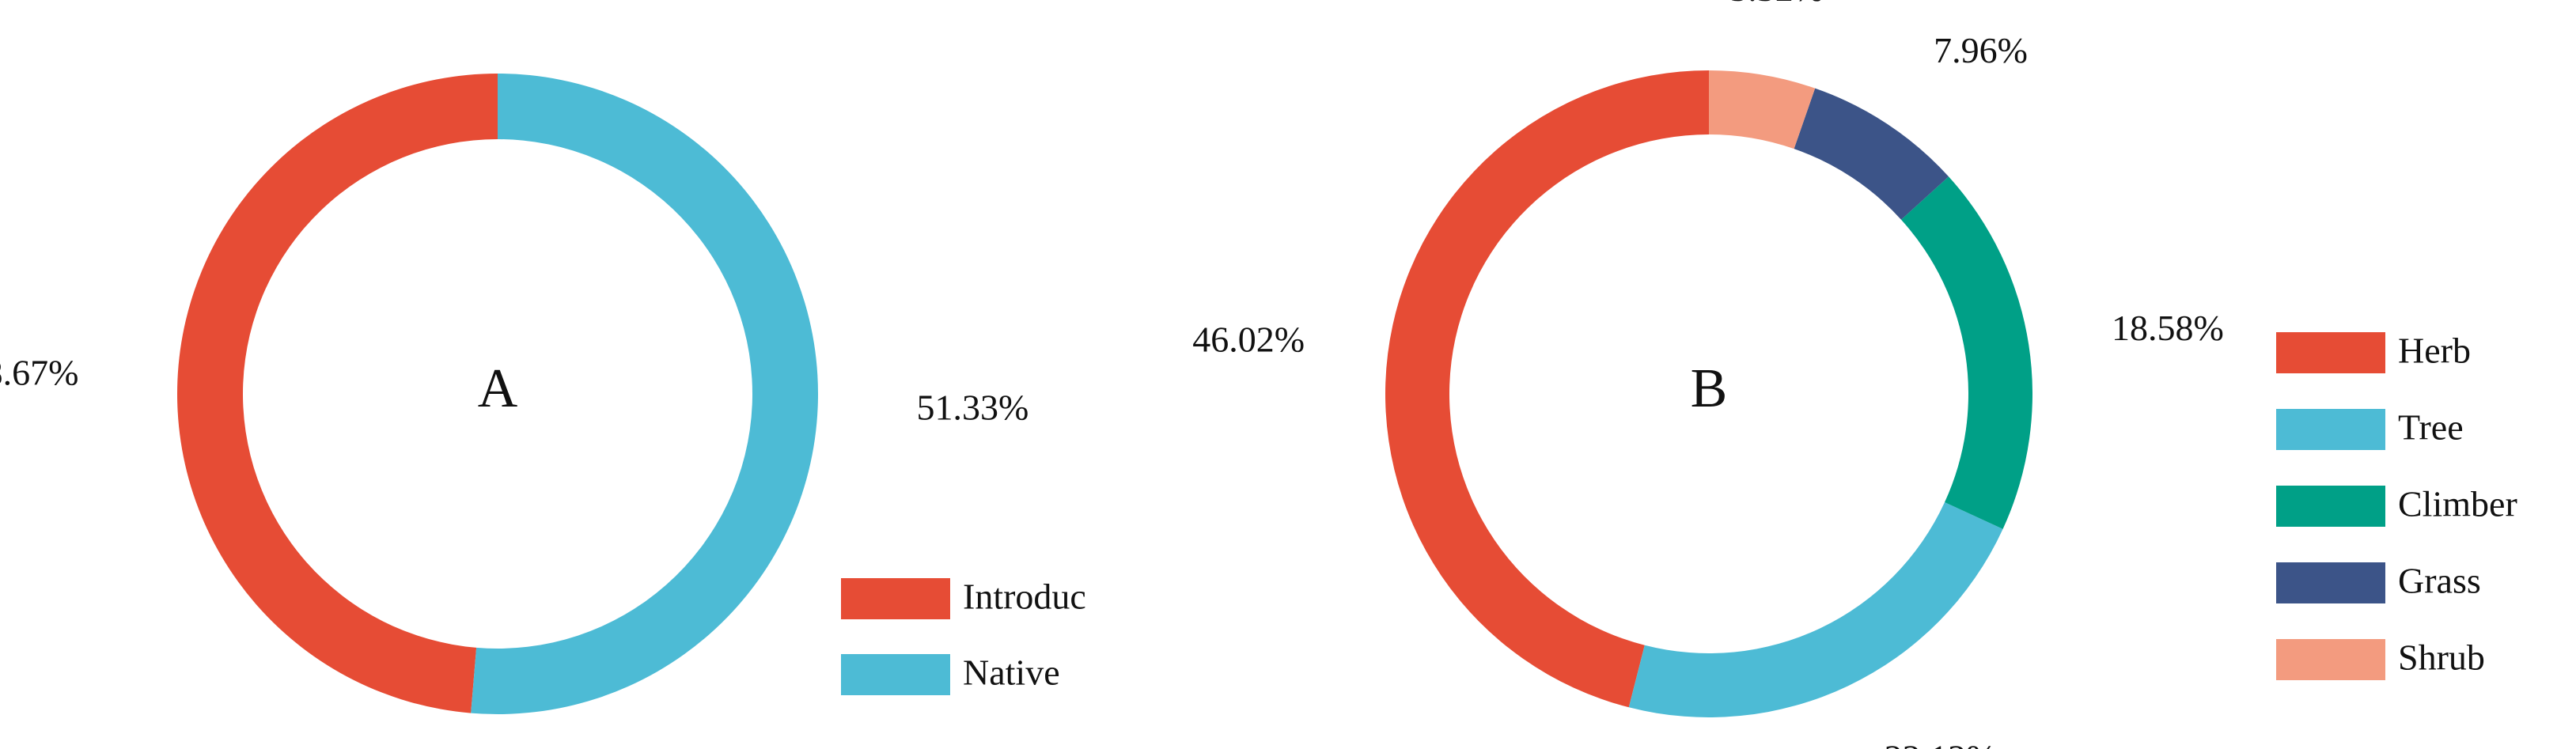  I want to click on legend-label: Herb, so click(2434, 351).